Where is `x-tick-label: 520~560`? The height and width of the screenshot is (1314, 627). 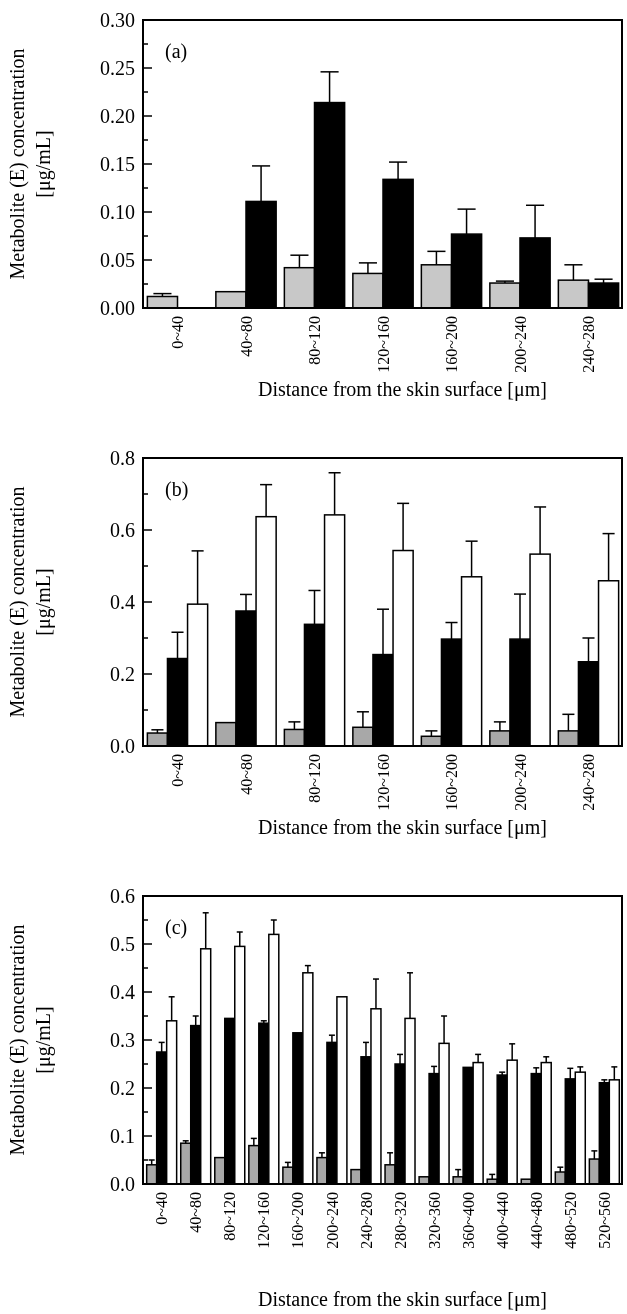
x-tick-label: 520~560 is located at coordinates (604, 1220).